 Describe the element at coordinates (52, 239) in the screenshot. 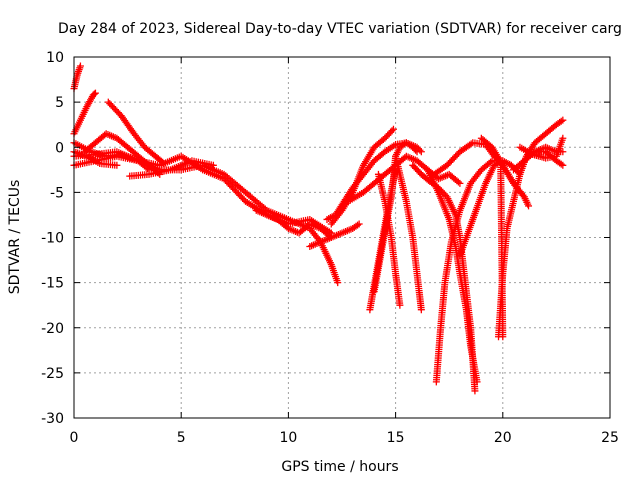

I see `y-tick-label: -10` at that location.